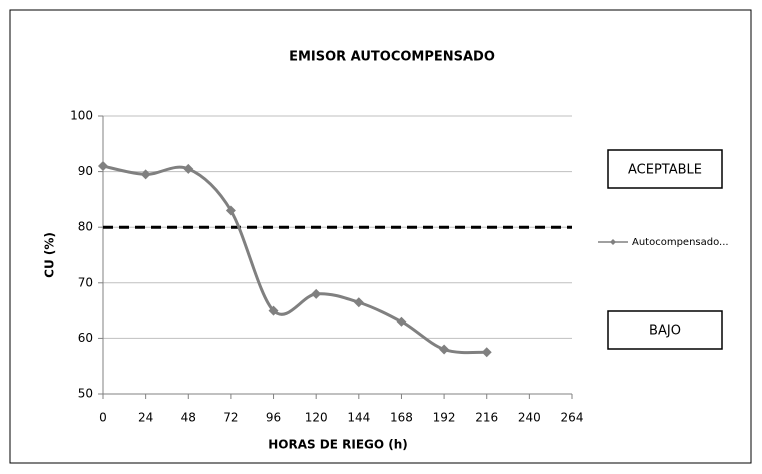 Image resolution: width=762 pixels, height=474 pixels. I want to click on y-tick-label: 70, so click(85, 282).